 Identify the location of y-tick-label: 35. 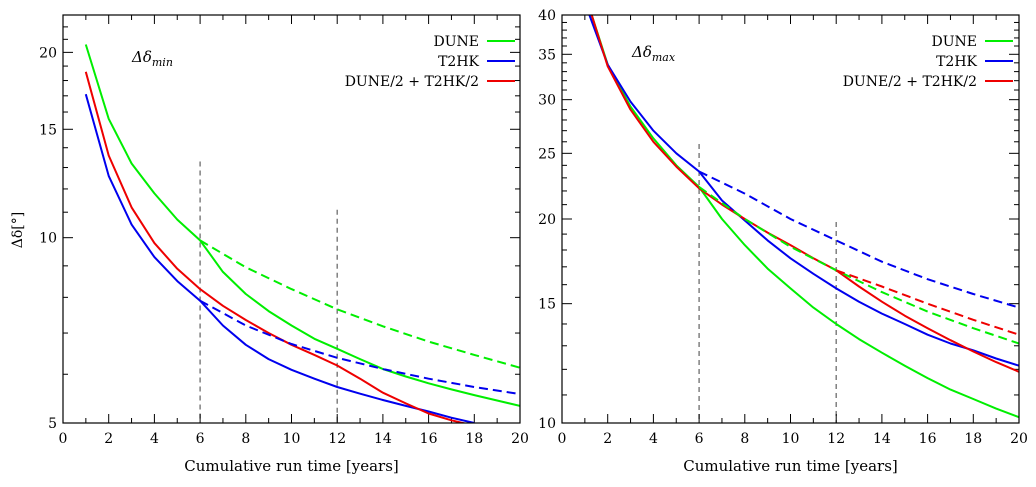
(547, 55).